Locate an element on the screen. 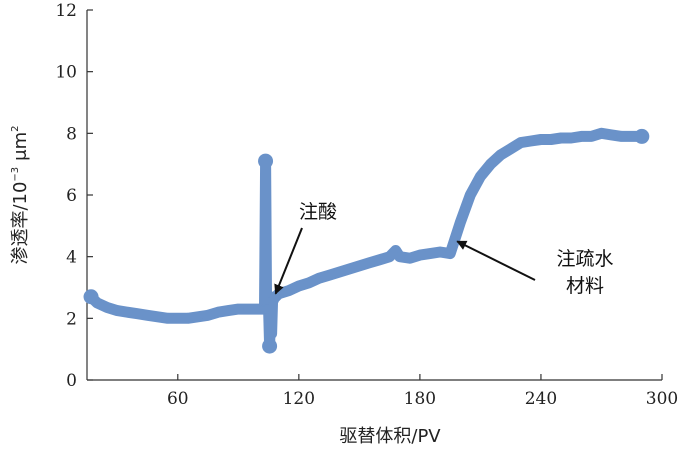 This screenshot has width=700, height=455. y-tick-label: 4 is located at coordinates (71, 258).